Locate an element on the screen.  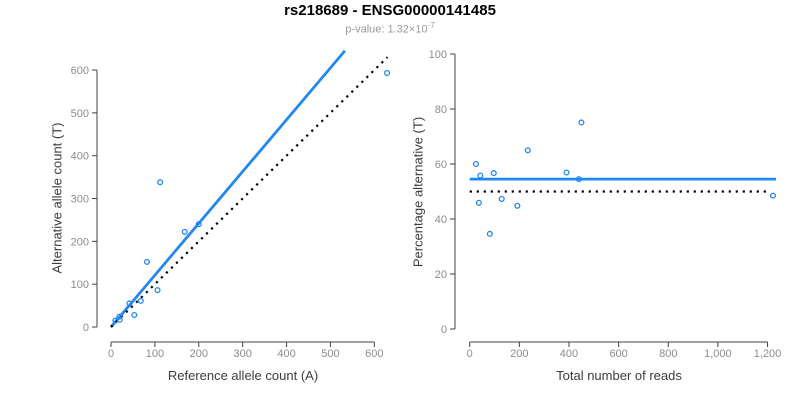
right-plot-x-tick-label: 800 is located at coordinates (668, 354).